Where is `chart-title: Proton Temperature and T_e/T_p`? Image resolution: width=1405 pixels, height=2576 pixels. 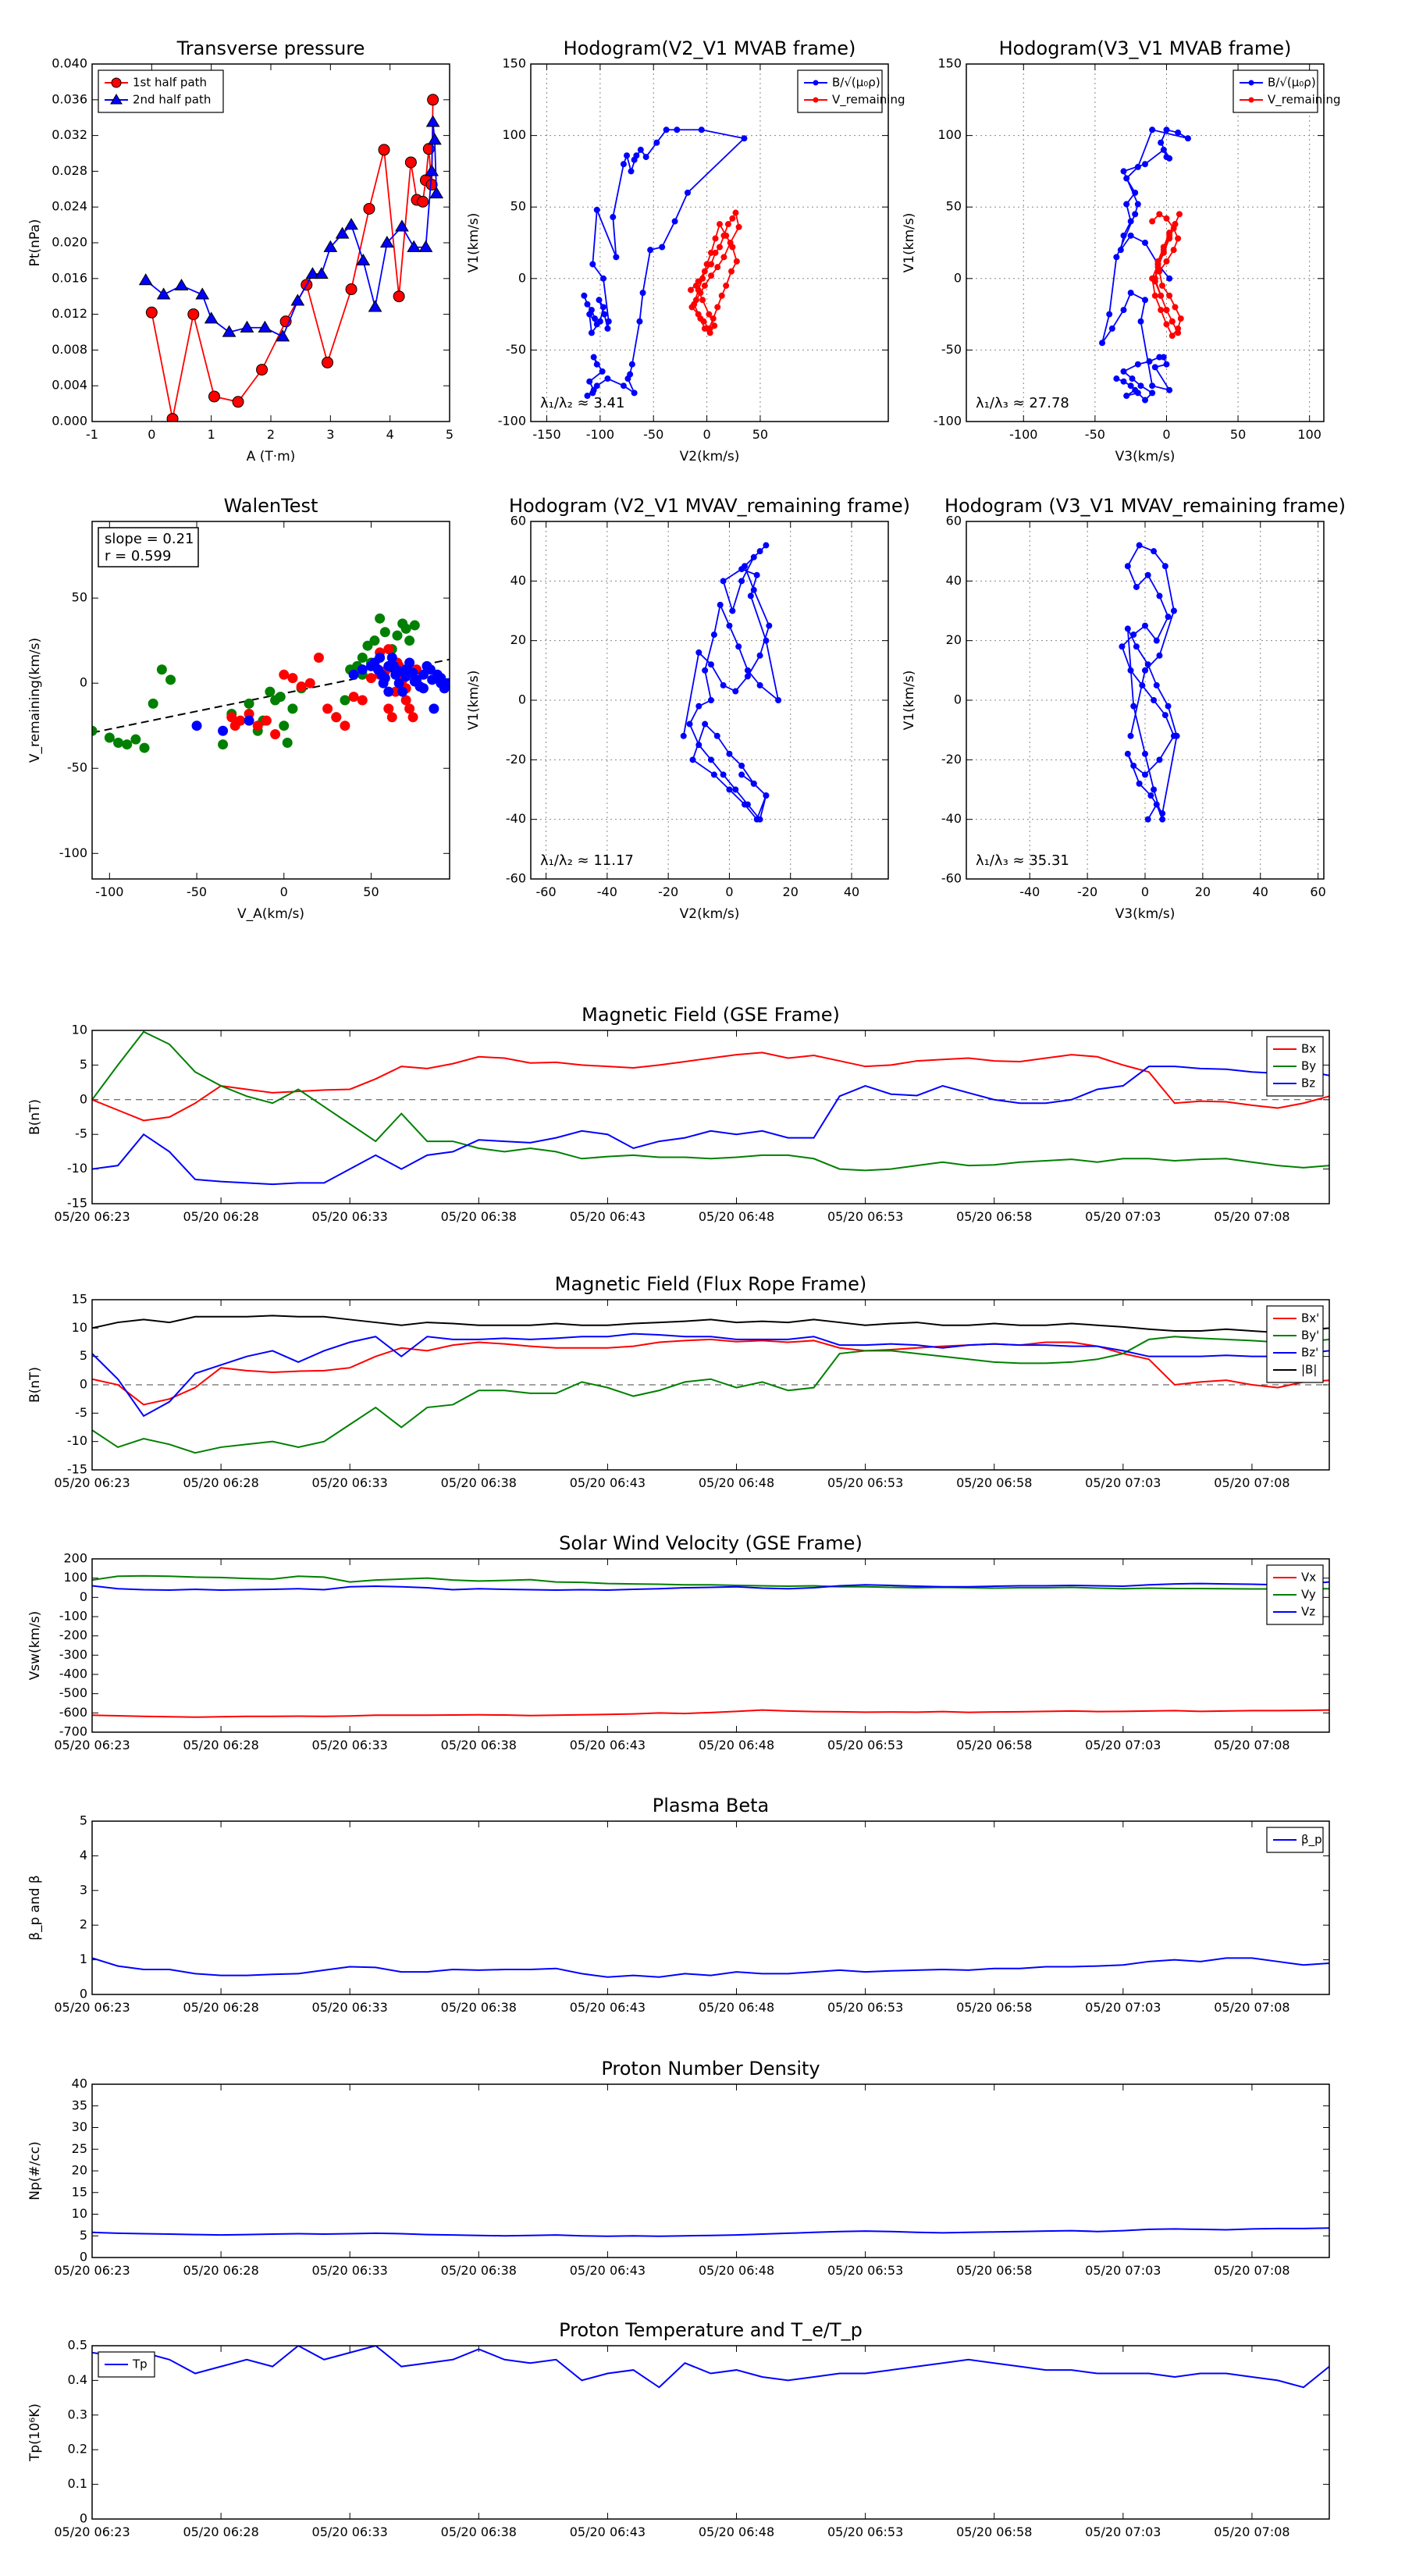
chart-title: Proton Temperature and T_e/T_p is located at coordinates (711, 2330).